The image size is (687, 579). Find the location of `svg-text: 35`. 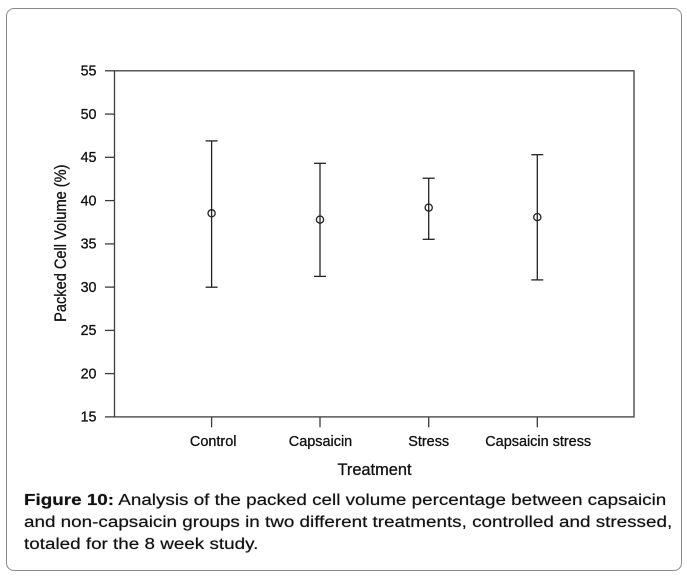

svg-text: 35 is located at coordinates (89, 245).